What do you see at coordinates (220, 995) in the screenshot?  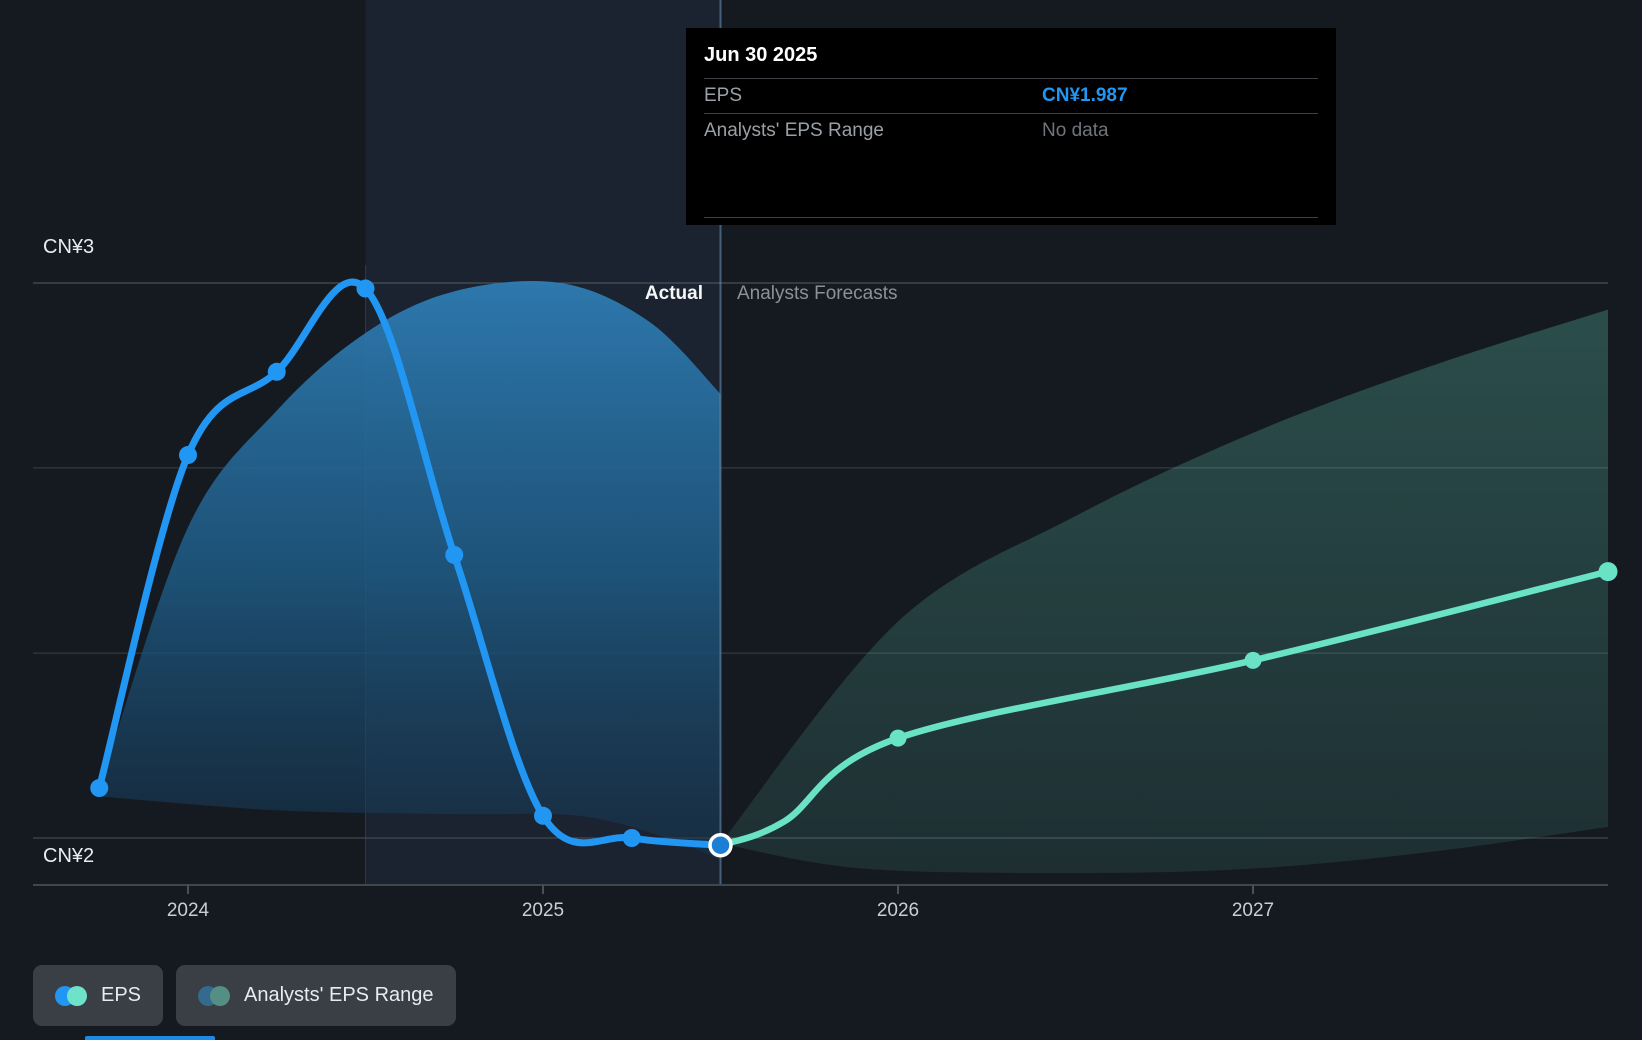 I see `range-teal-dot-icon` at bounding box center [220, 995].